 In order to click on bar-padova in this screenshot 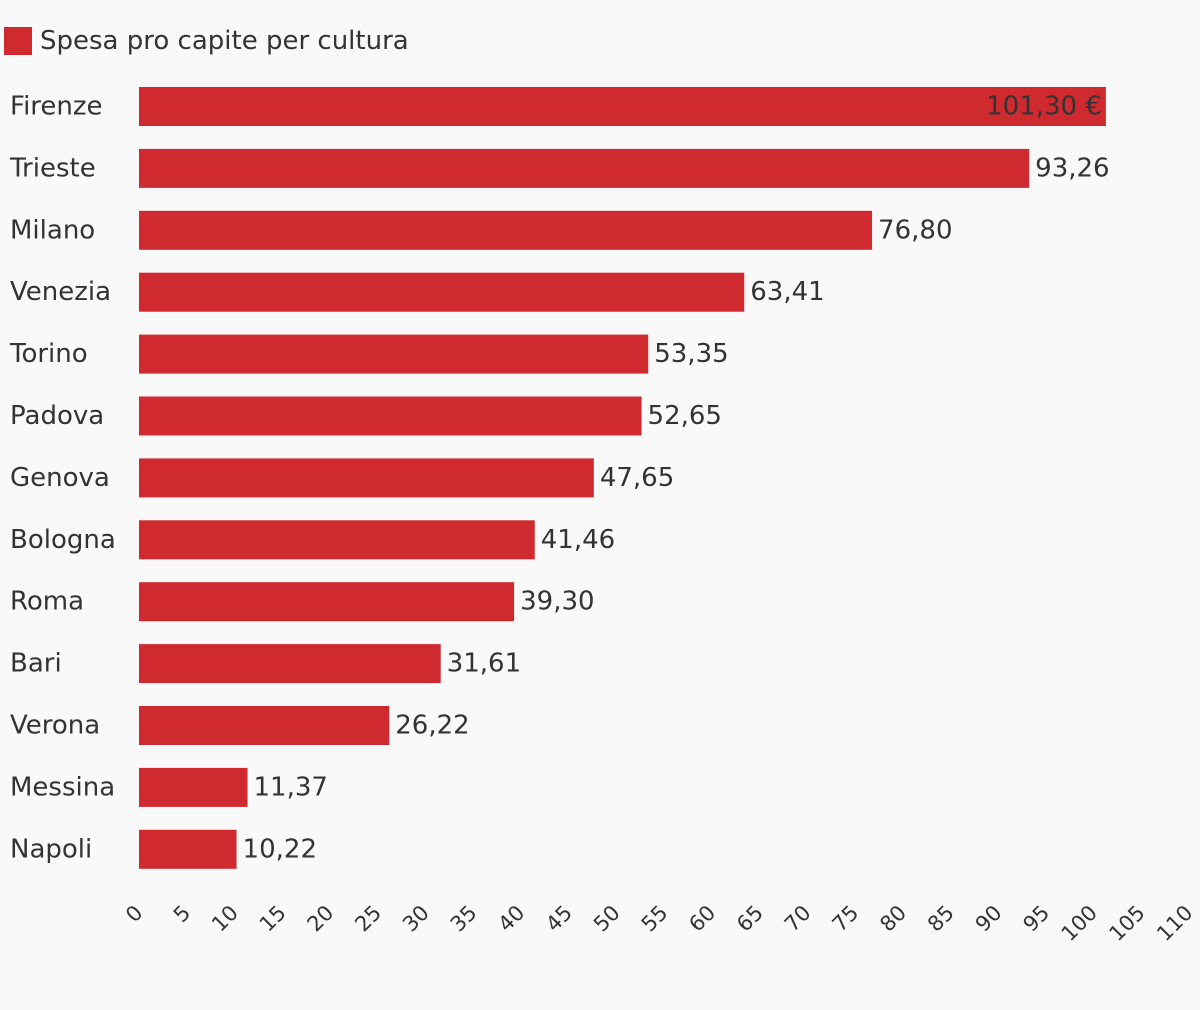, I will do `click(390, 416)`.